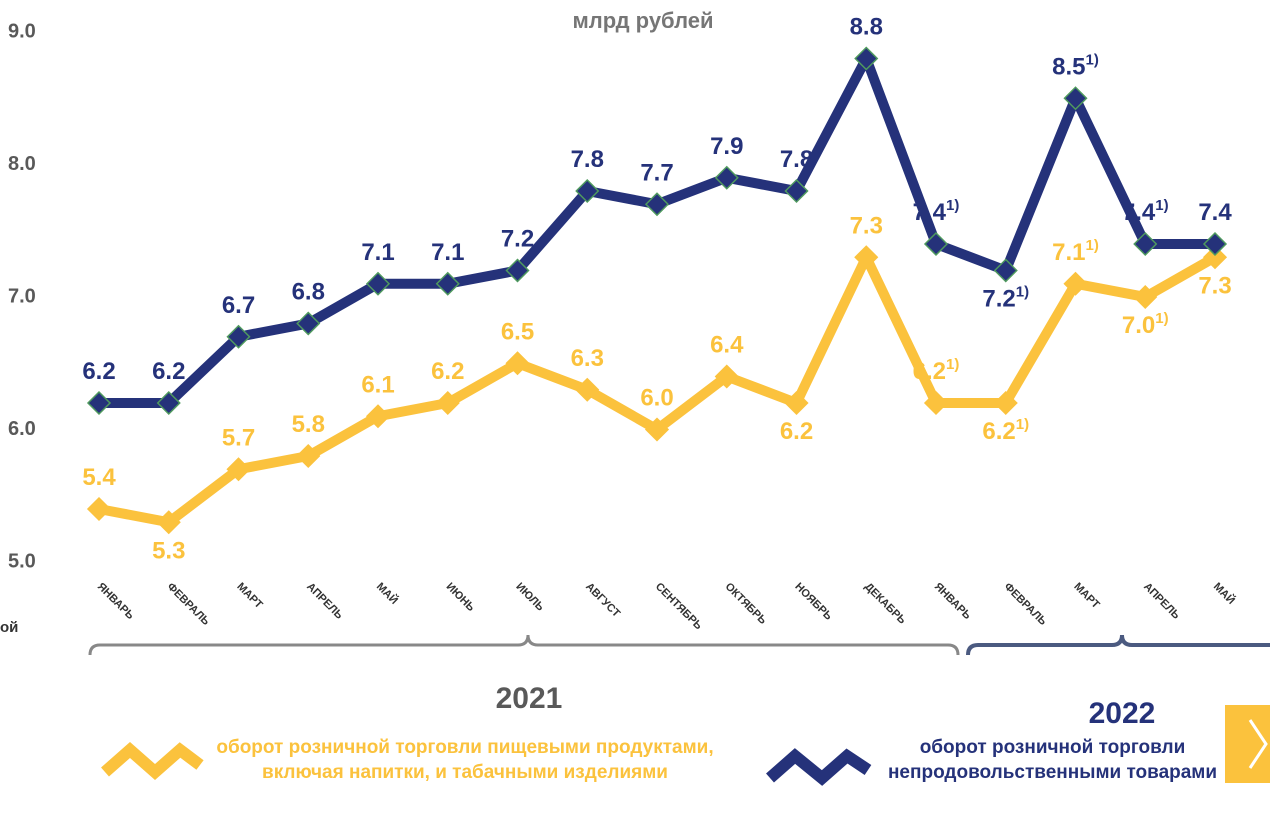 The width and height of the screenshot is (1270, 814). I want to click on value-label: 5.4, so click(99, 477).